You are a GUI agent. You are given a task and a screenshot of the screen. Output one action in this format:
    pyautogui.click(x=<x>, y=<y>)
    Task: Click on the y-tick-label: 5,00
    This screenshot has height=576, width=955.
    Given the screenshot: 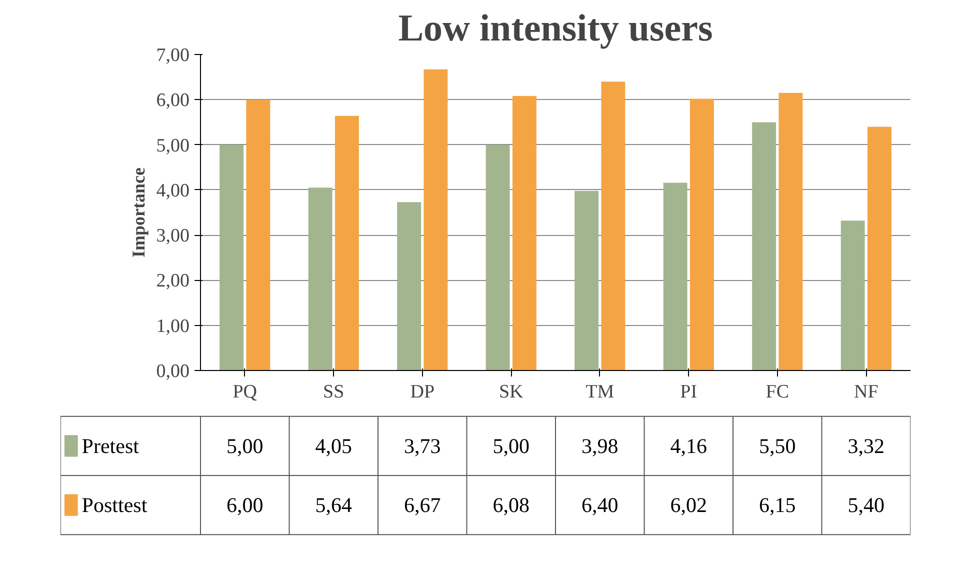 What is the action you would take?
    pyautogui.click(x=173, y=145)
    